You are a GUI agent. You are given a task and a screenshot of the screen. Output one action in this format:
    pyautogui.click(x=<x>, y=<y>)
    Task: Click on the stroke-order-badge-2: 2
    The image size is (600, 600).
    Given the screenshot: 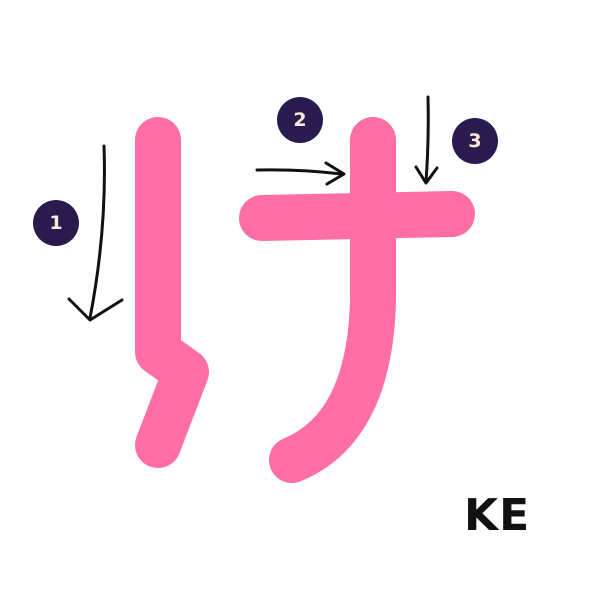 What is the action you would take?
    pyautogui.click(x=300, y=120)
    